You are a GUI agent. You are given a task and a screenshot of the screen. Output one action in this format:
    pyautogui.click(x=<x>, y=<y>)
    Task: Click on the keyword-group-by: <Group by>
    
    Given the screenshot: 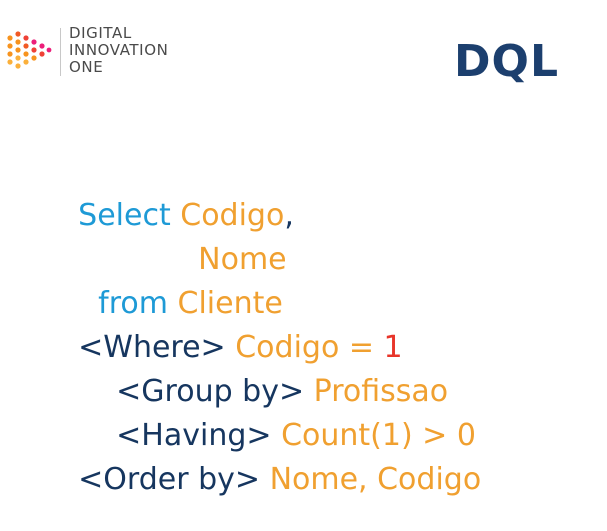 What is the action you would take?
    pyautogui.click(x=215, y=391)
    